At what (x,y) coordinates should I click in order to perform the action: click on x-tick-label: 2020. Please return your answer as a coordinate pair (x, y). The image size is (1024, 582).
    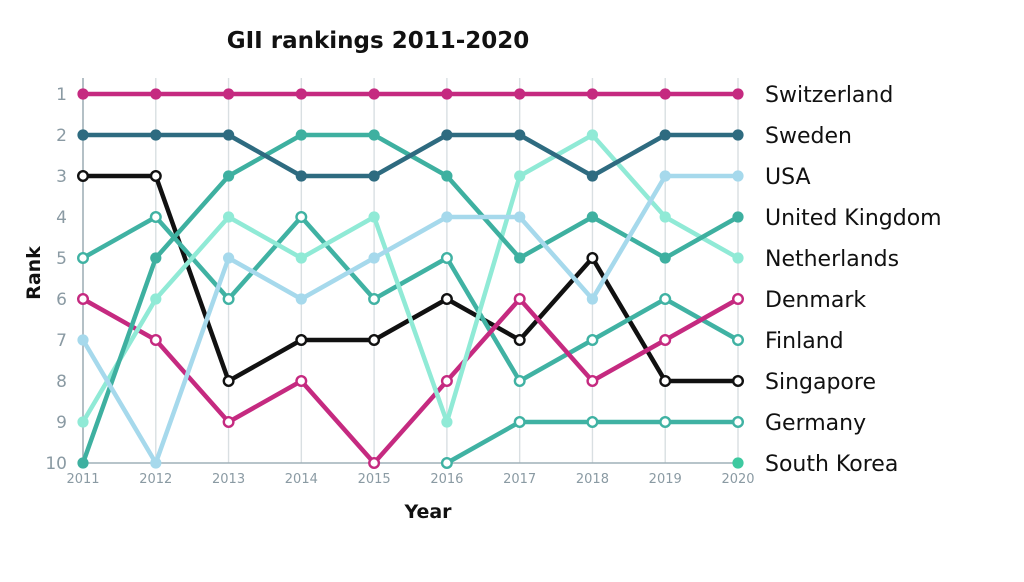
    Looking at the image, I should click on (737, 479).